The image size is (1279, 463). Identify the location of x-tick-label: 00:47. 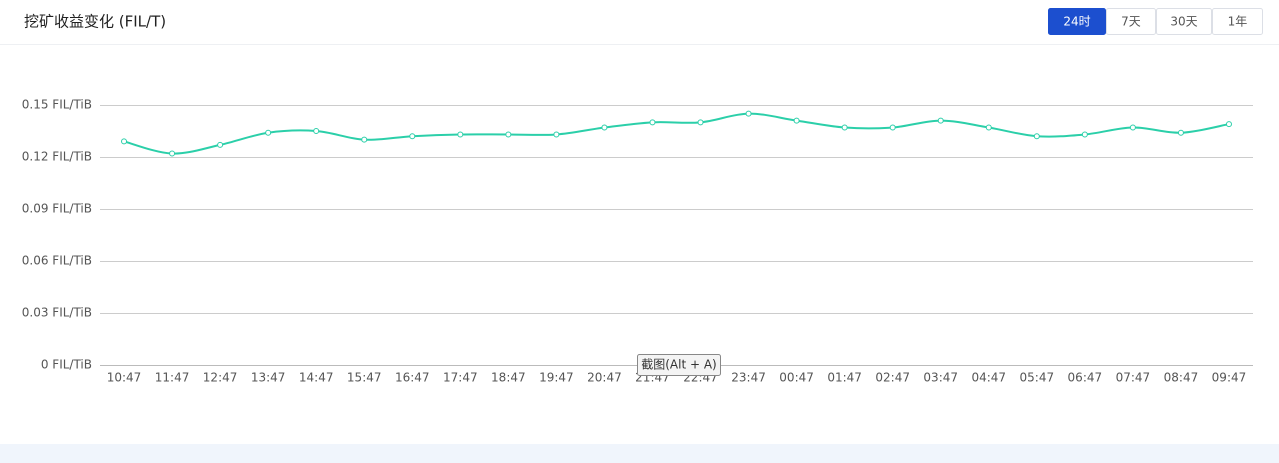
(796, 378).